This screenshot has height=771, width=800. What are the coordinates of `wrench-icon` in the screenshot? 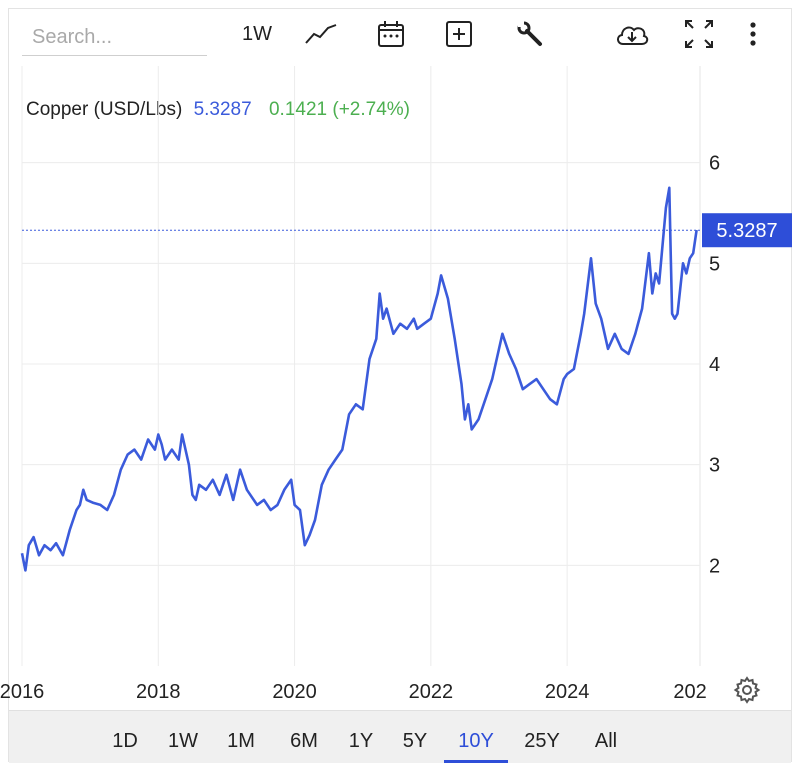 It's located at (530, 34).